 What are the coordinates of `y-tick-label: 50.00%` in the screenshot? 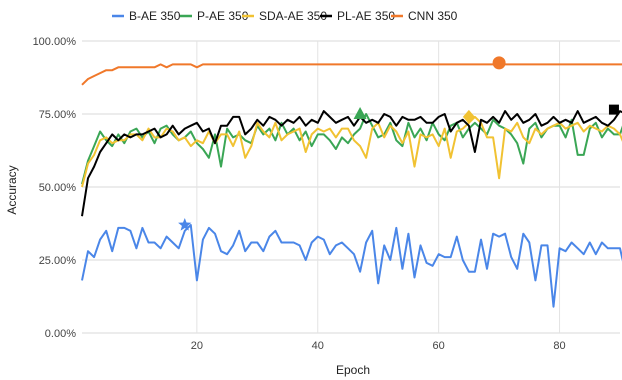 It's located at (58, 188).